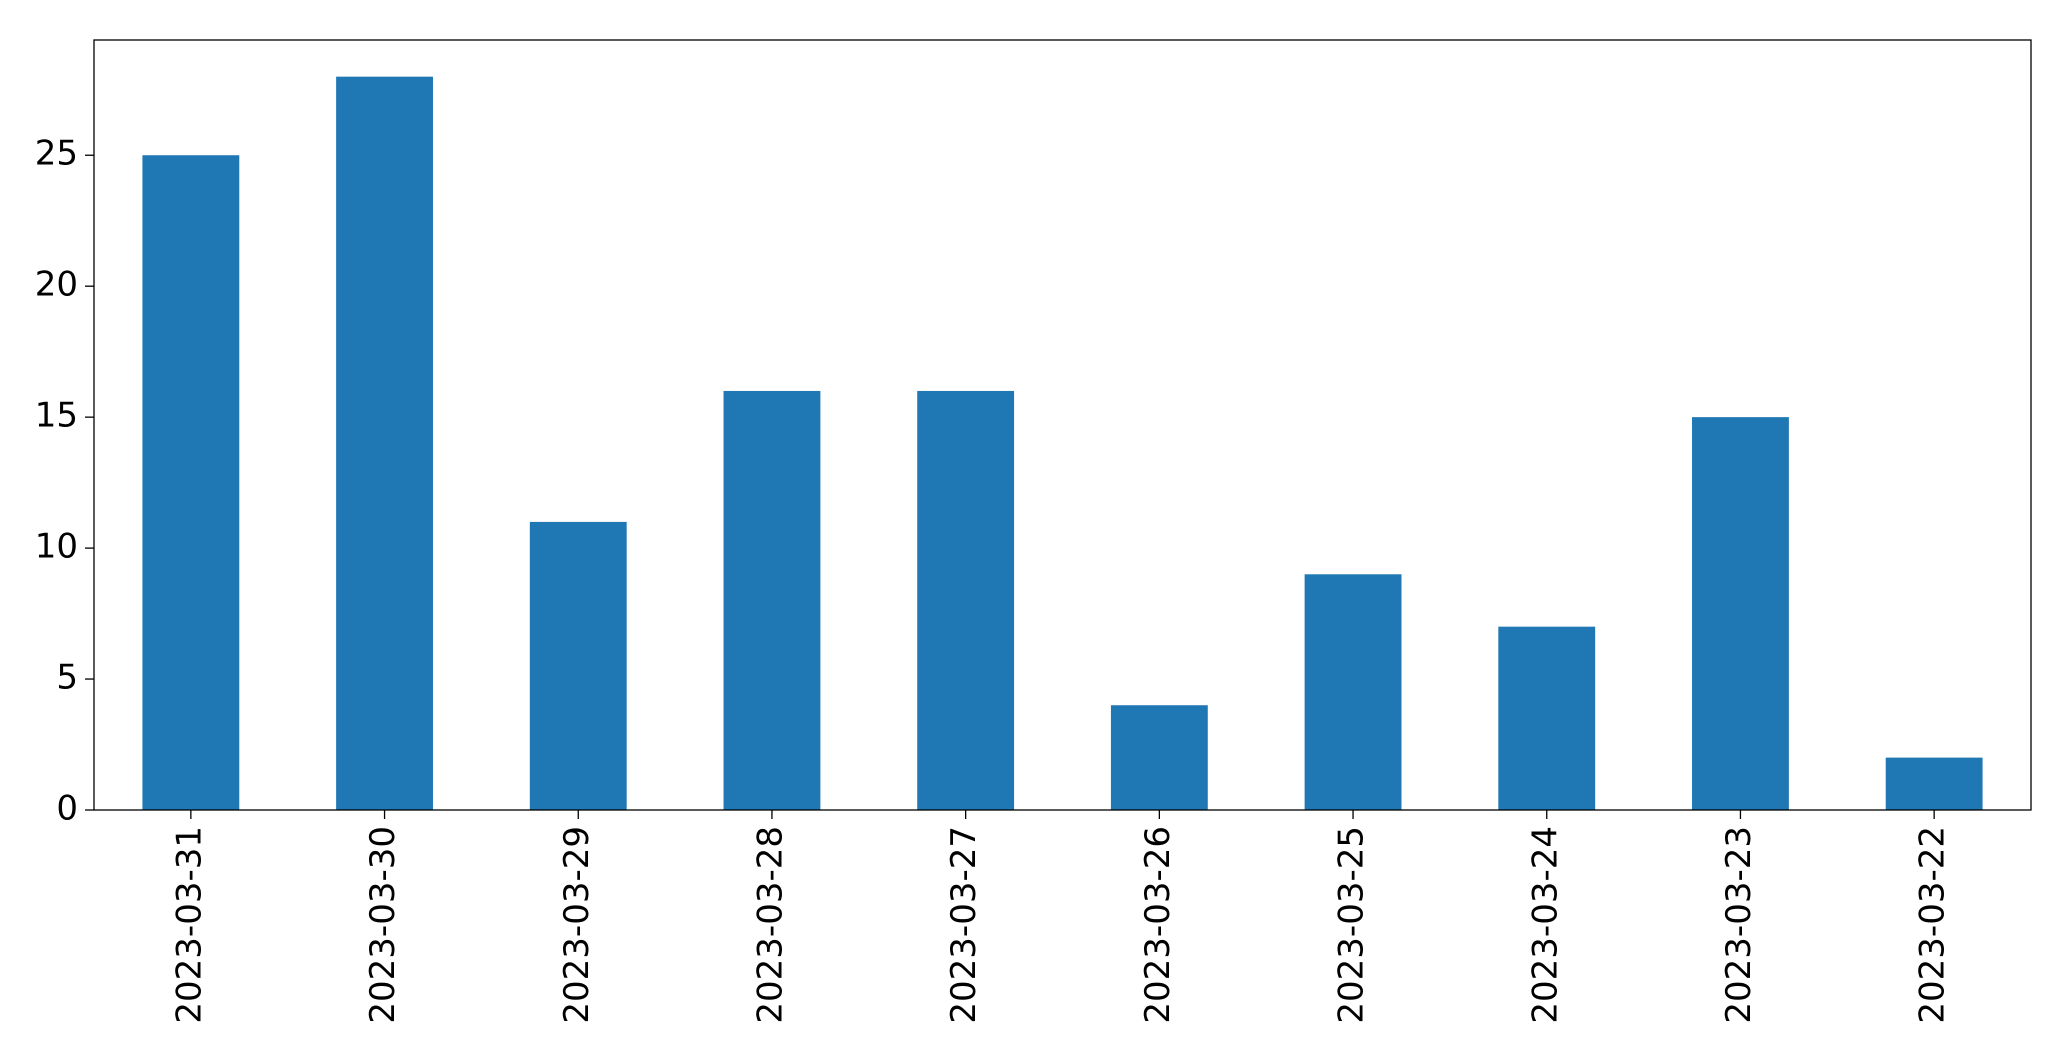 The width and height of the screenshot is (2071, 1061). What do you see at coordinates (1933, 925) in the screenshot?
I see `x-tick-label: 2023-03-22` at bounding box center [1933, 925].